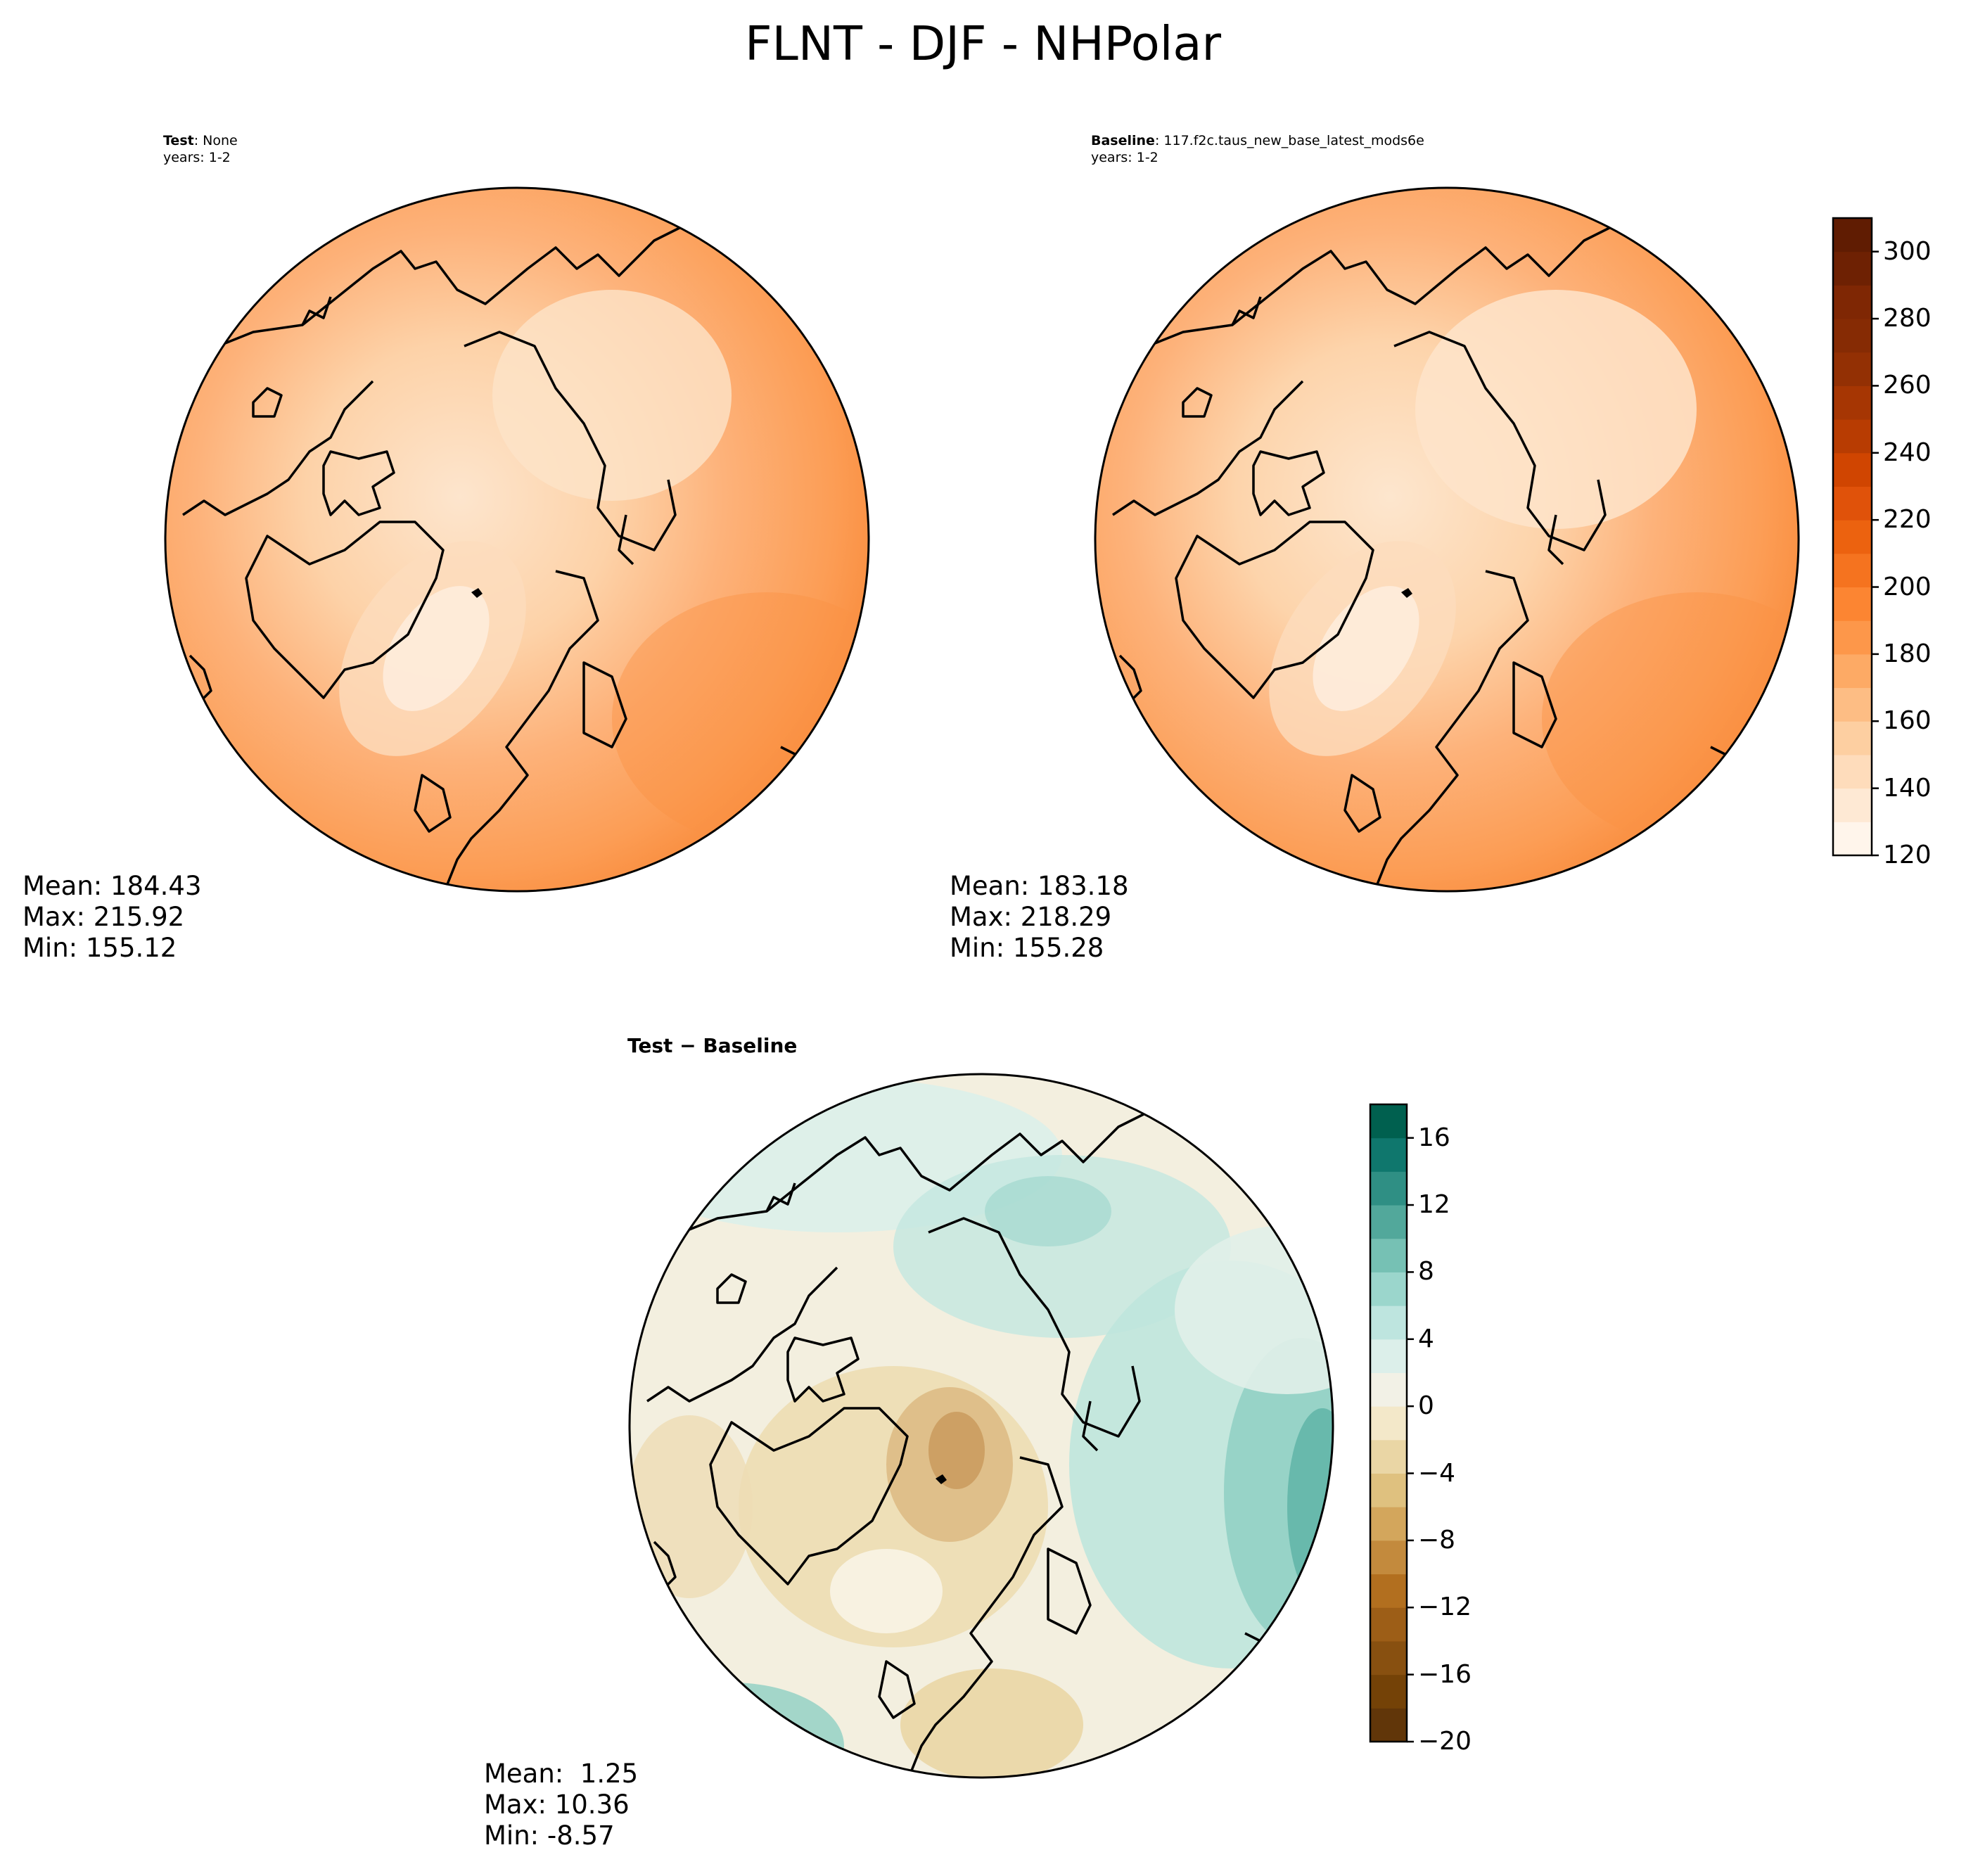 Image resolution: width=1966 pixels, height=1876 pixels. I want to click on main-colorbar-tick-label: 200, so click(1907, 586).